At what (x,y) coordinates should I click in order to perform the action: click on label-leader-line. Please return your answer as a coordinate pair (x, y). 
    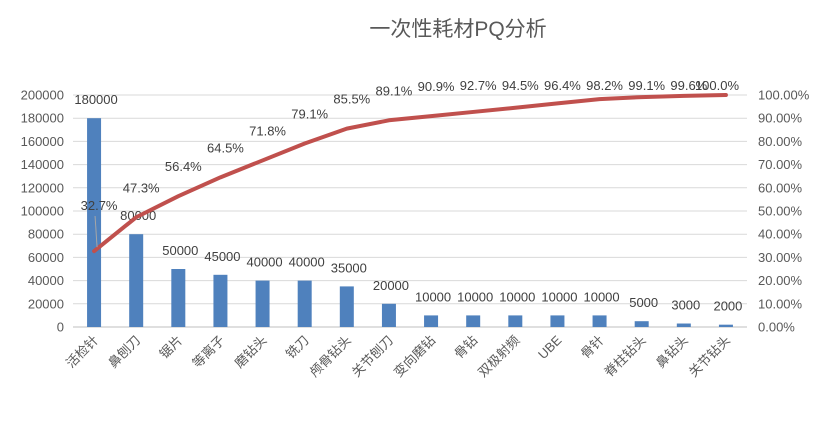
    Looking at the image, I should click on (96, 231).